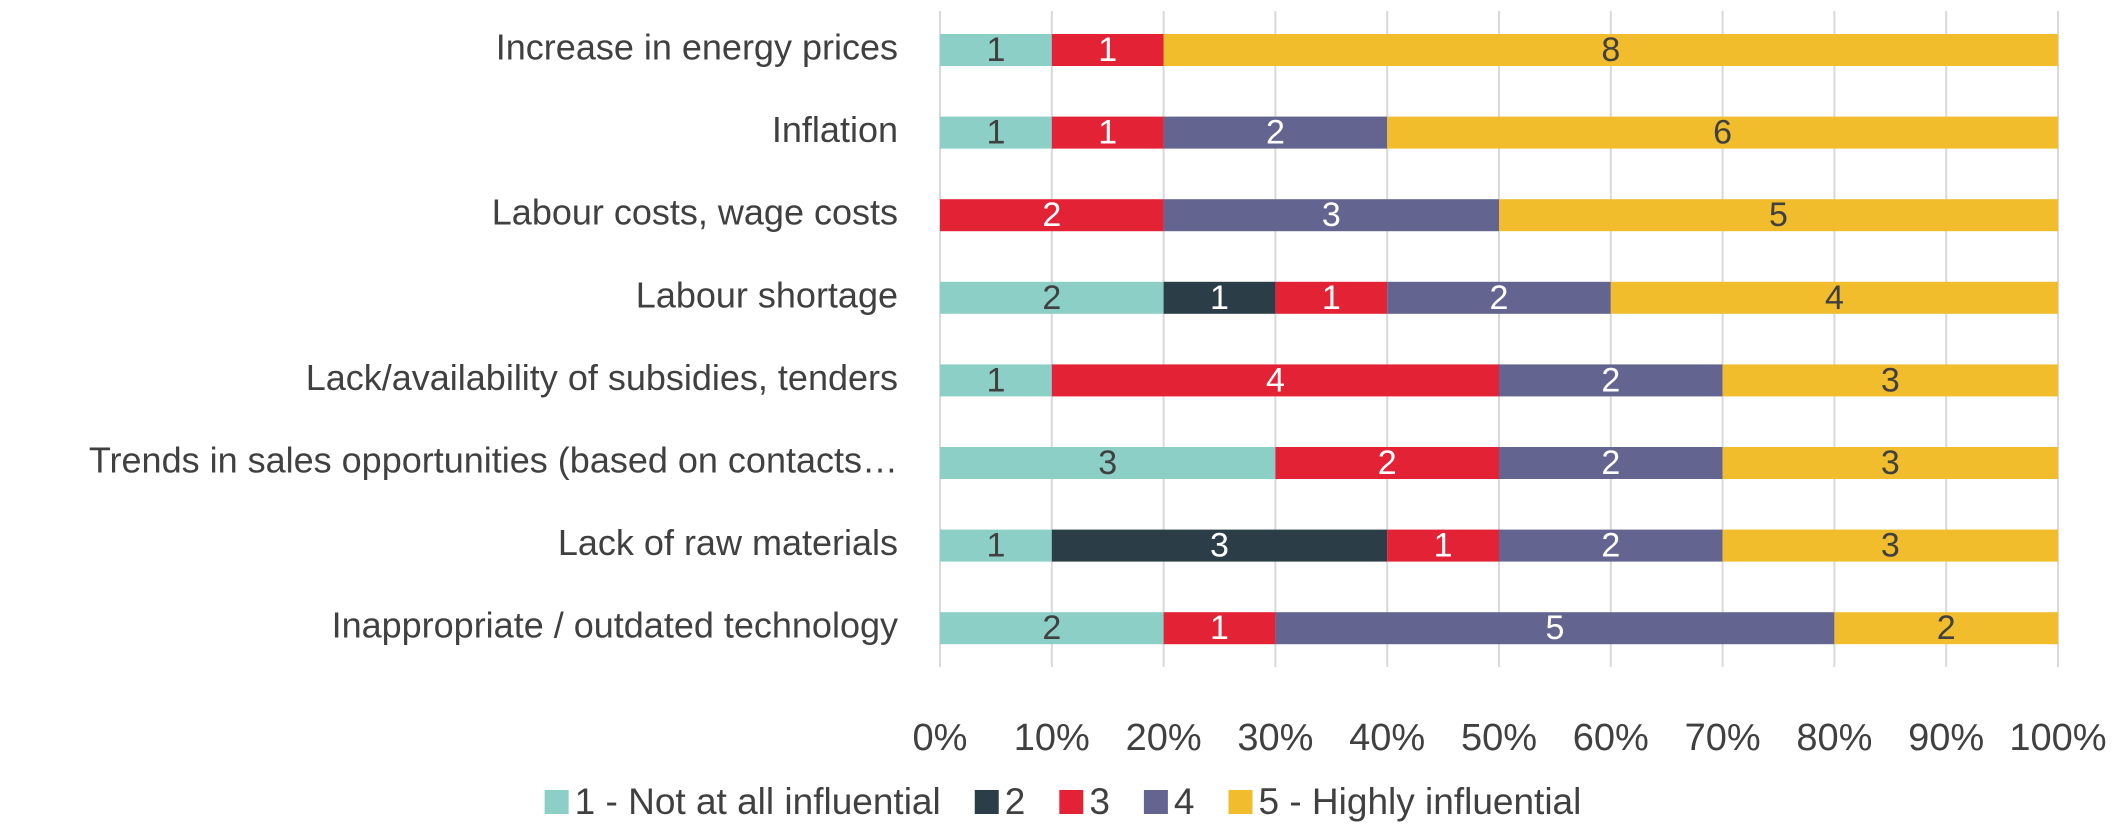 This screenshot has height=838, width=2126. I want to click on x-tick-label: 40%, so click(1387, 738).